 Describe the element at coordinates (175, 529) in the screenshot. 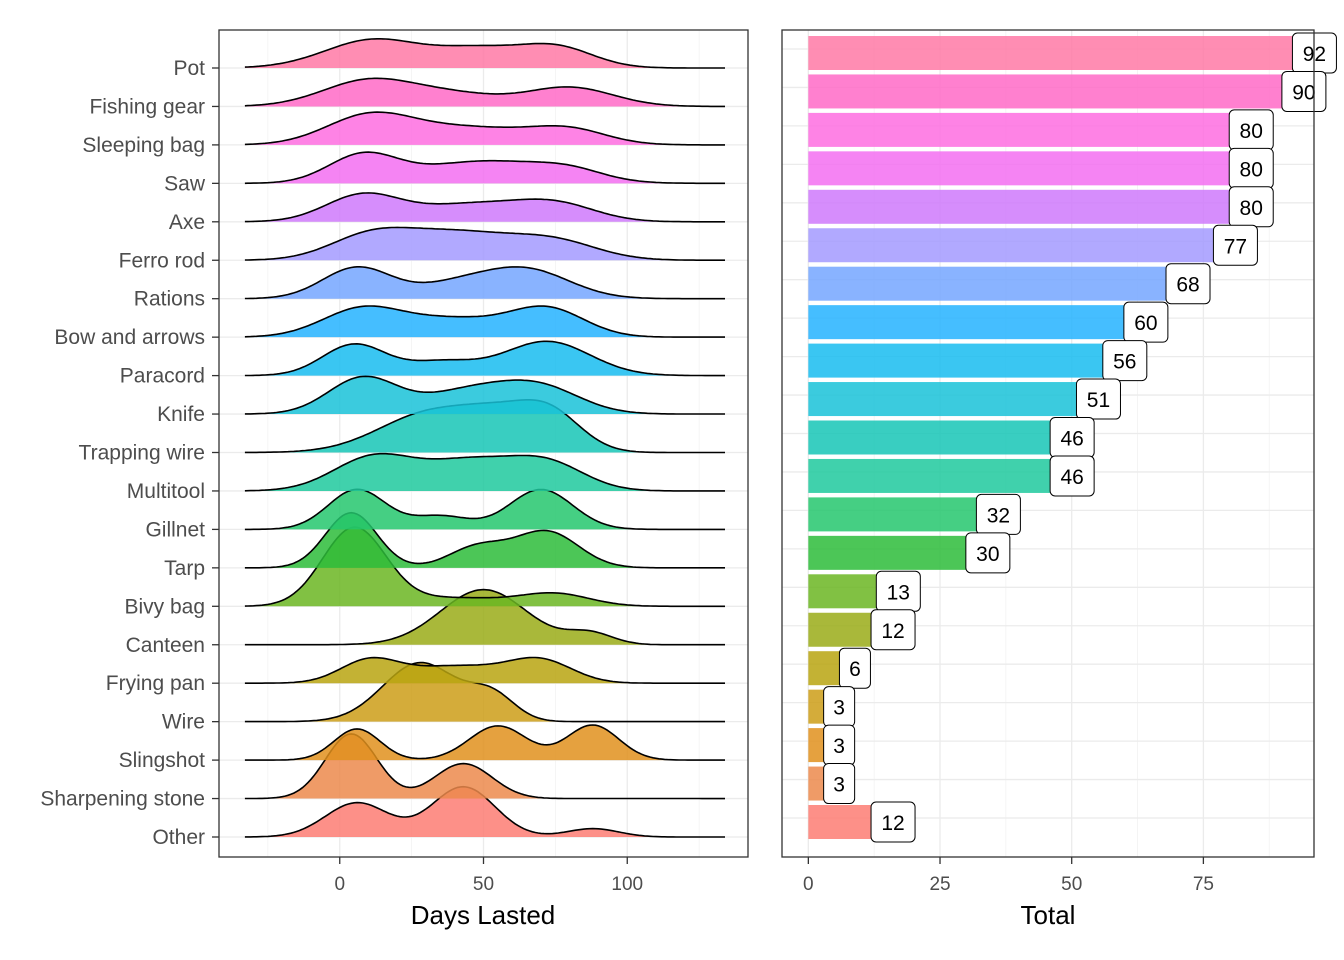

I see `category-label-gillnet: Gillnet` at that location.